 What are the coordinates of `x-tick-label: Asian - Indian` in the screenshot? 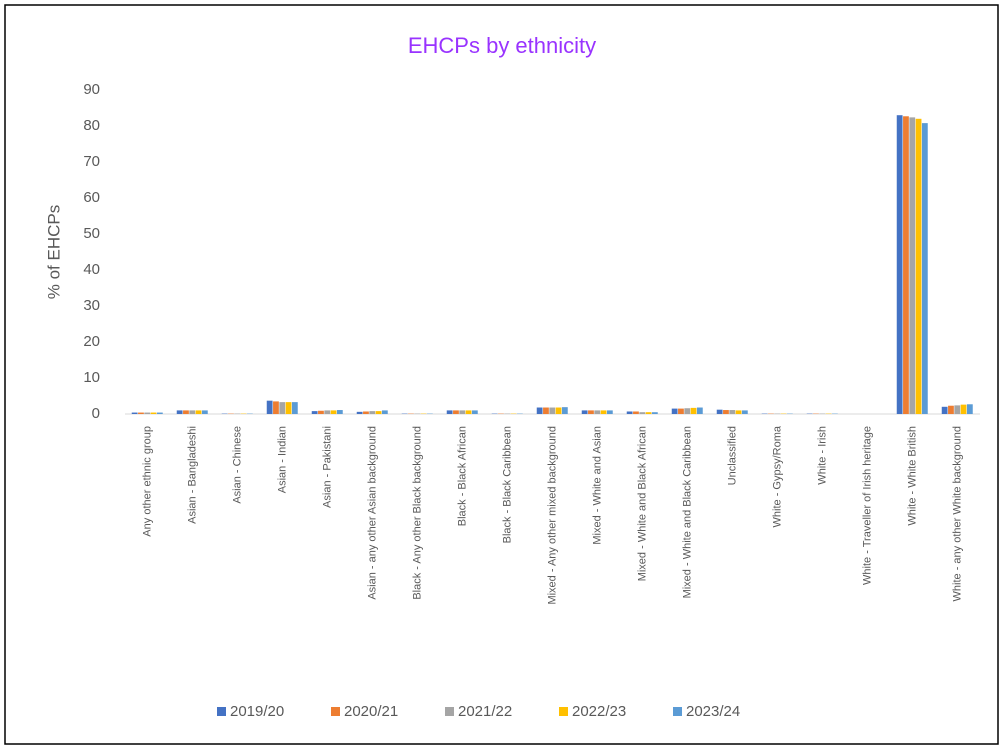 It's located at (282, 459).